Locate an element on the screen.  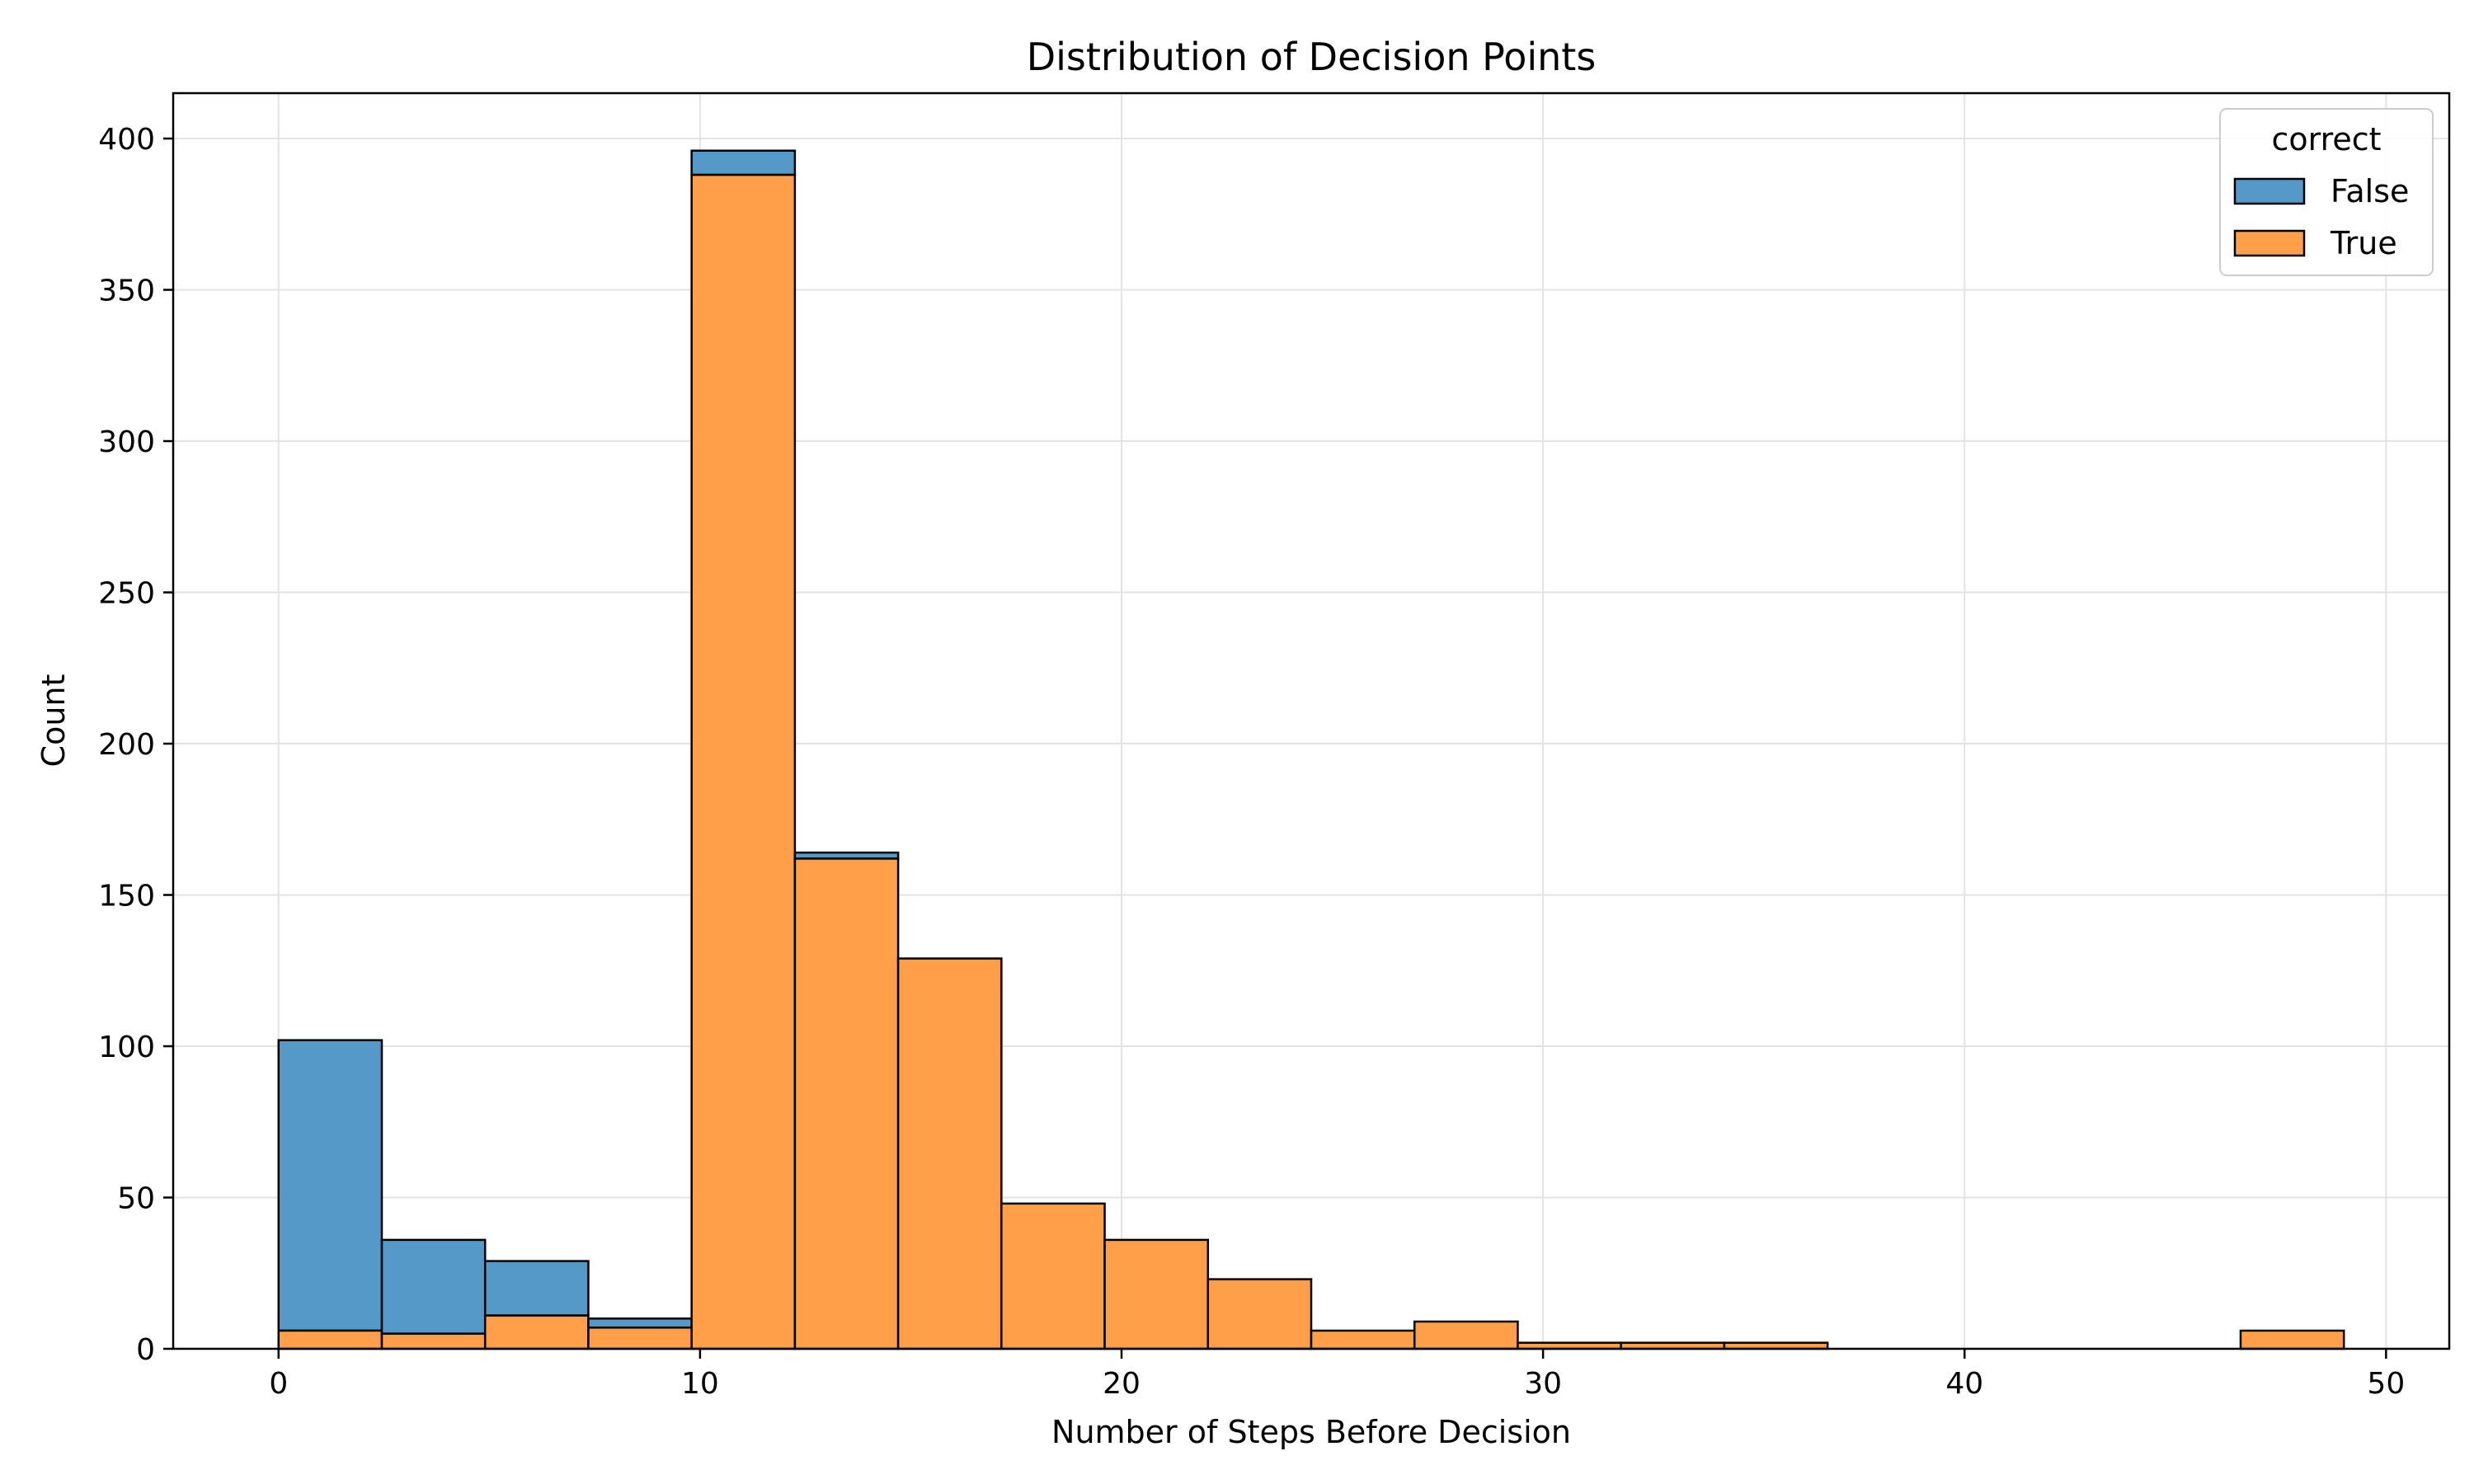
legend-swatch-true is located at coordinates (2269, 243).